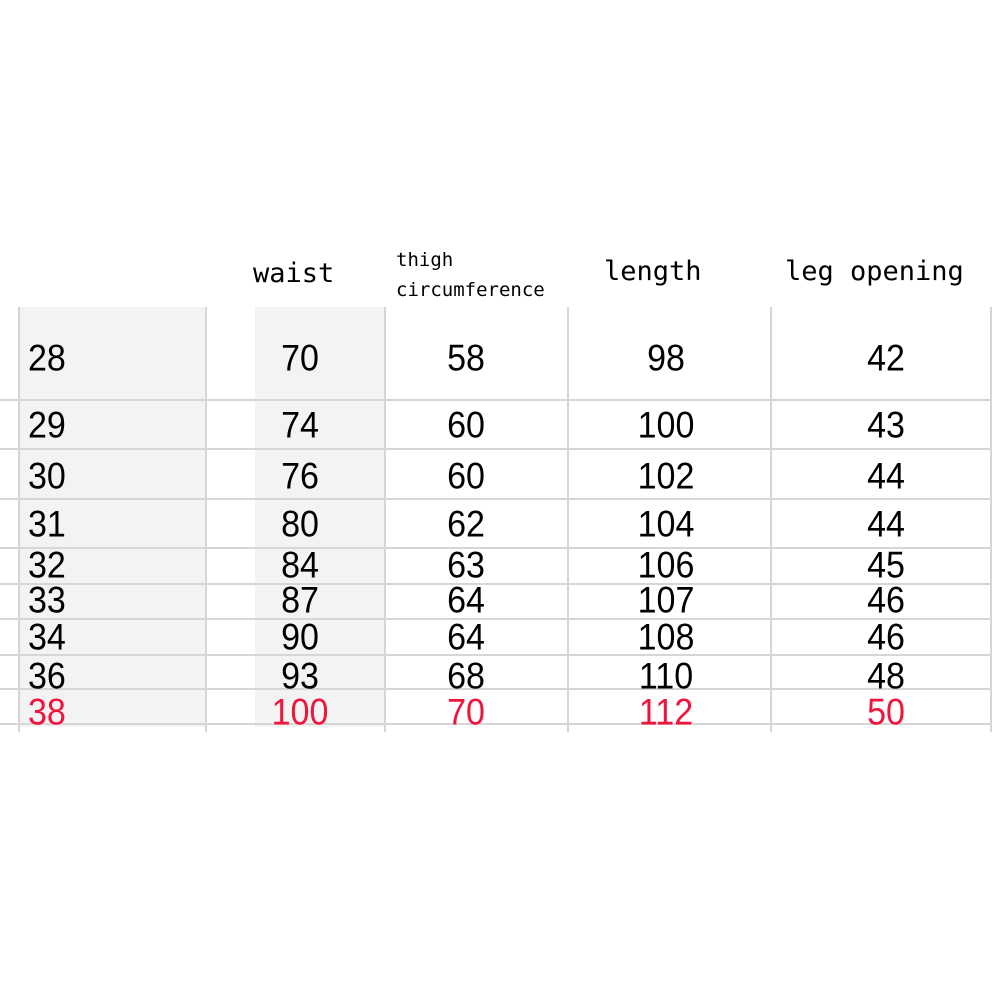 The image size is (1002, 1002). What do you see at coordinates (886, 358) in the screenshot?
I see `cell-leg-opening: 42` at bounding box center [886, 358].